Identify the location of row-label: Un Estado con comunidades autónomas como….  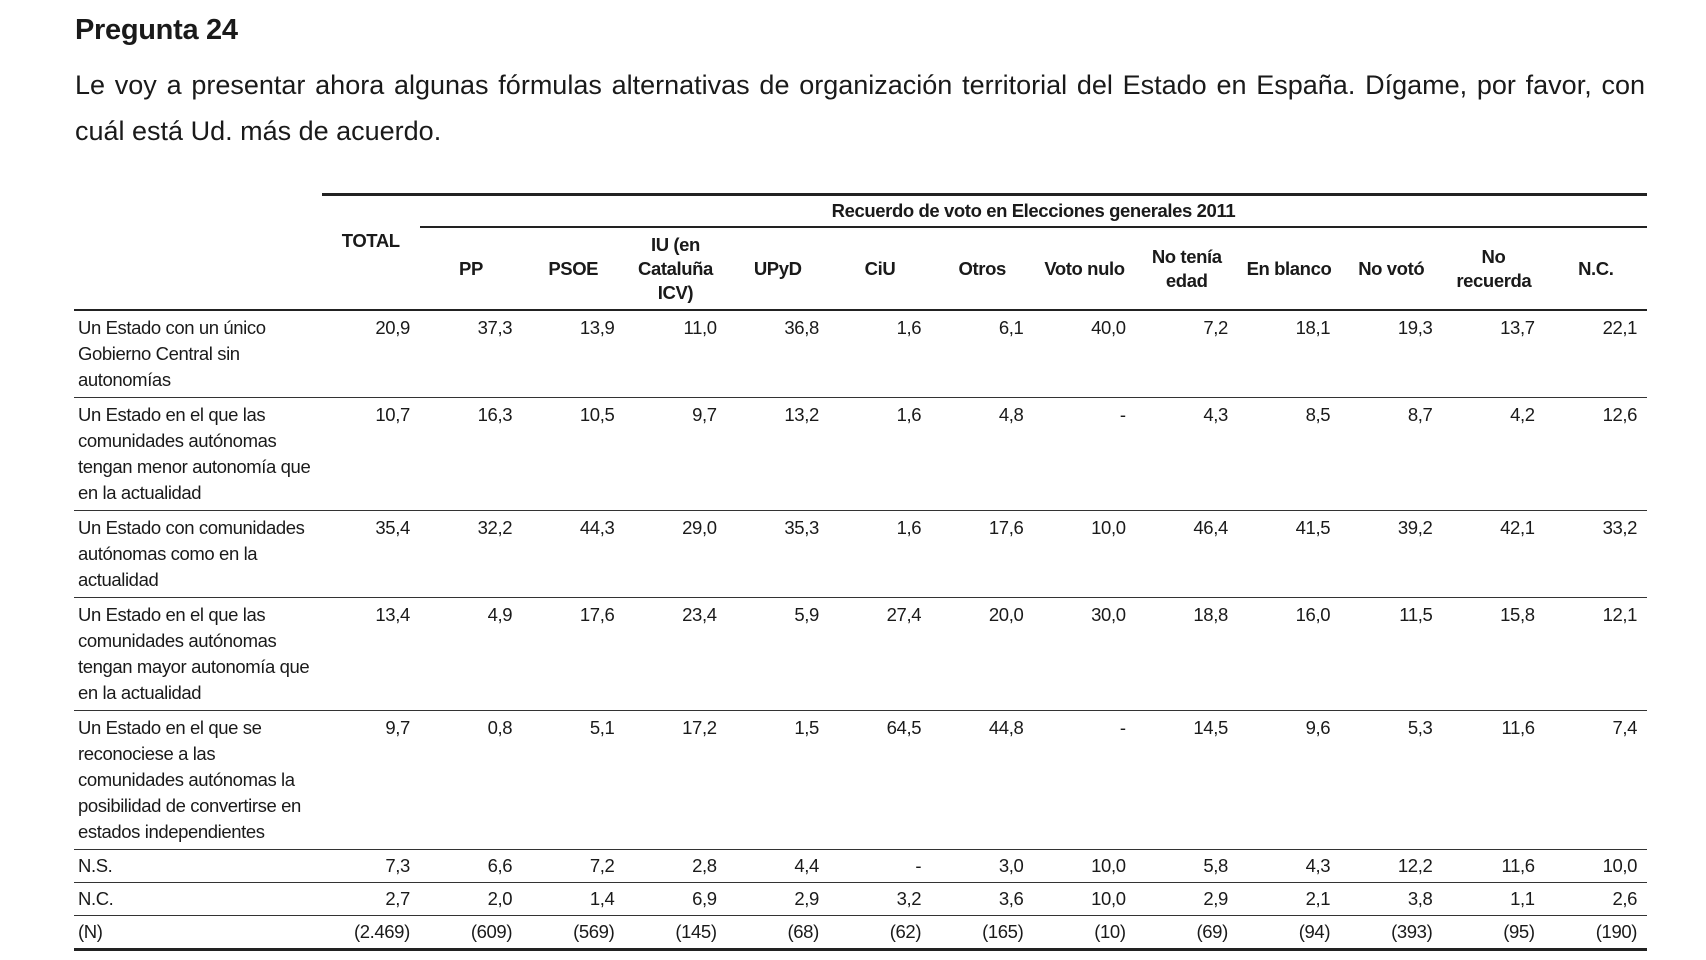
(198, 554).